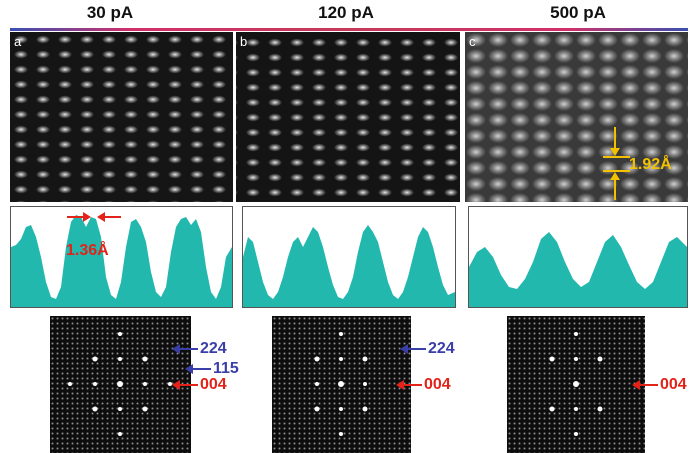  Describe the element at coordinates (650, 164) in the screenshot. I see `spacing-label-c: 1.92Å` at that location.